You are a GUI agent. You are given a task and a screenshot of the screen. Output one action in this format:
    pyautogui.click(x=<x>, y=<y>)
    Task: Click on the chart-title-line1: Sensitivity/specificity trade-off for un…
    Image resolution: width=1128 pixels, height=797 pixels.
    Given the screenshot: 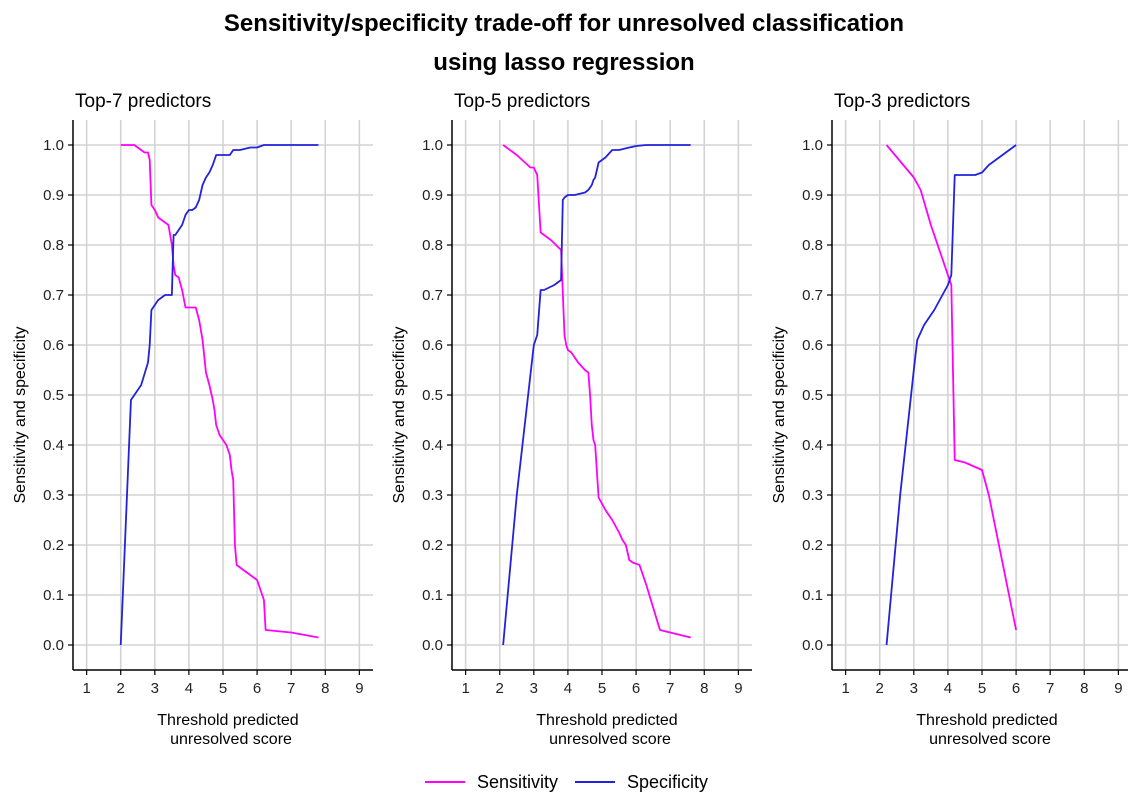 What is the action you would take?
    pyautogui.click(x=564, y=23)
    